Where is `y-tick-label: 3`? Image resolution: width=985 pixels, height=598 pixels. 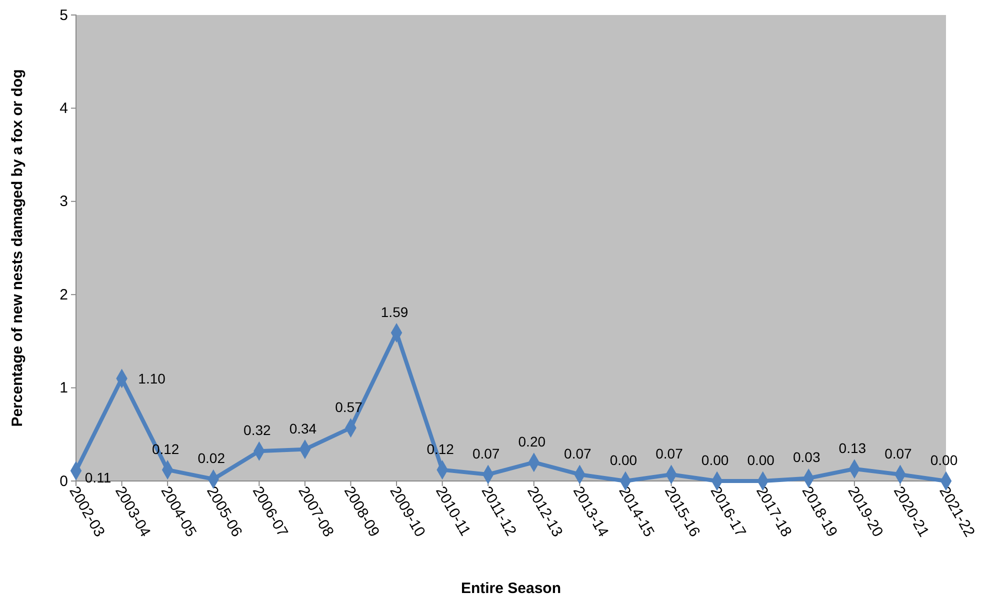 y-tick-label: 3 is located at coordinates (64, 201).